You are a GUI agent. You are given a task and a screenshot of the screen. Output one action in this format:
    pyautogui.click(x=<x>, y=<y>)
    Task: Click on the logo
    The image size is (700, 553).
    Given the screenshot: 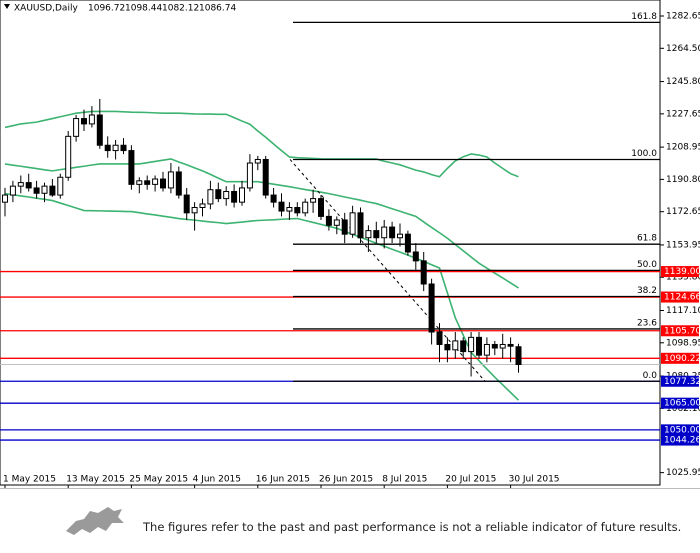 What is the action you would take?
    pyautogui.click(x=95, y=521)
    